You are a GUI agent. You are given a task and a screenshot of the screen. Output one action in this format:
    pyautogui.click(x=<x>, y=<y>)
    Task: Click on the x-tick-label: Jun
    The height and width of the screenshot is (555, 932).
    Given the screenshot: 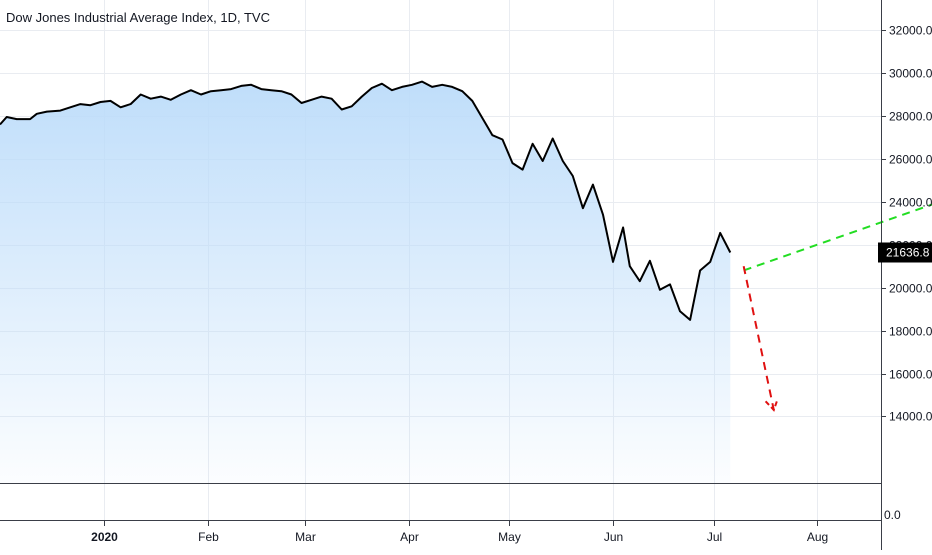 What is the action you would take?
    pyautogui.click(x=613, y=537)
    